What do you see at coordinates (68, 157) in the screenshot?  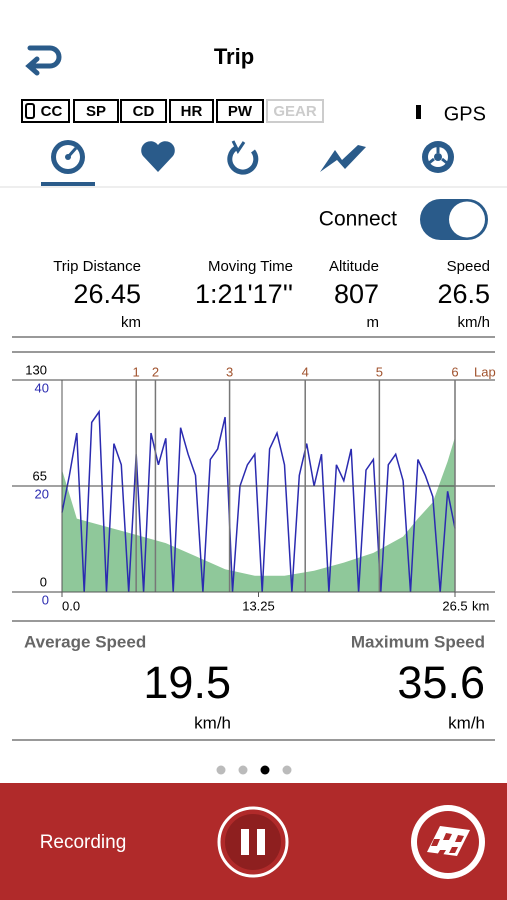 I see `tab-speed` at bounding box center [68, 157].